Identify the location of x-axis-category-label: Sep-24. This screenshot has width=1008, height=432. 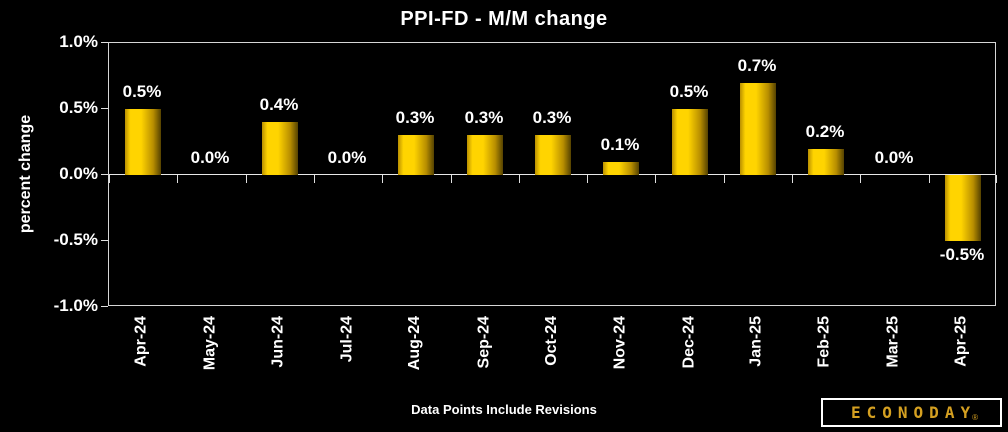
(483, 342).